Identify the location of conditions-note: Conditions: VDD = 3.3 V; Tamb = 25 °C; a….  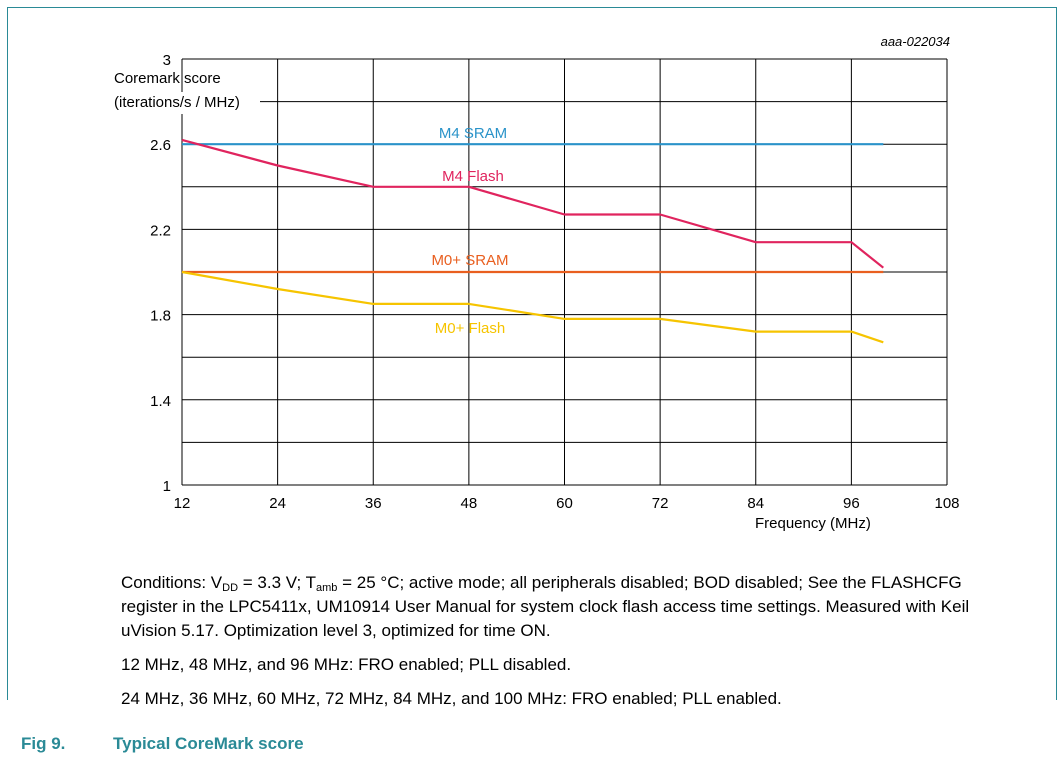
(545, 606).